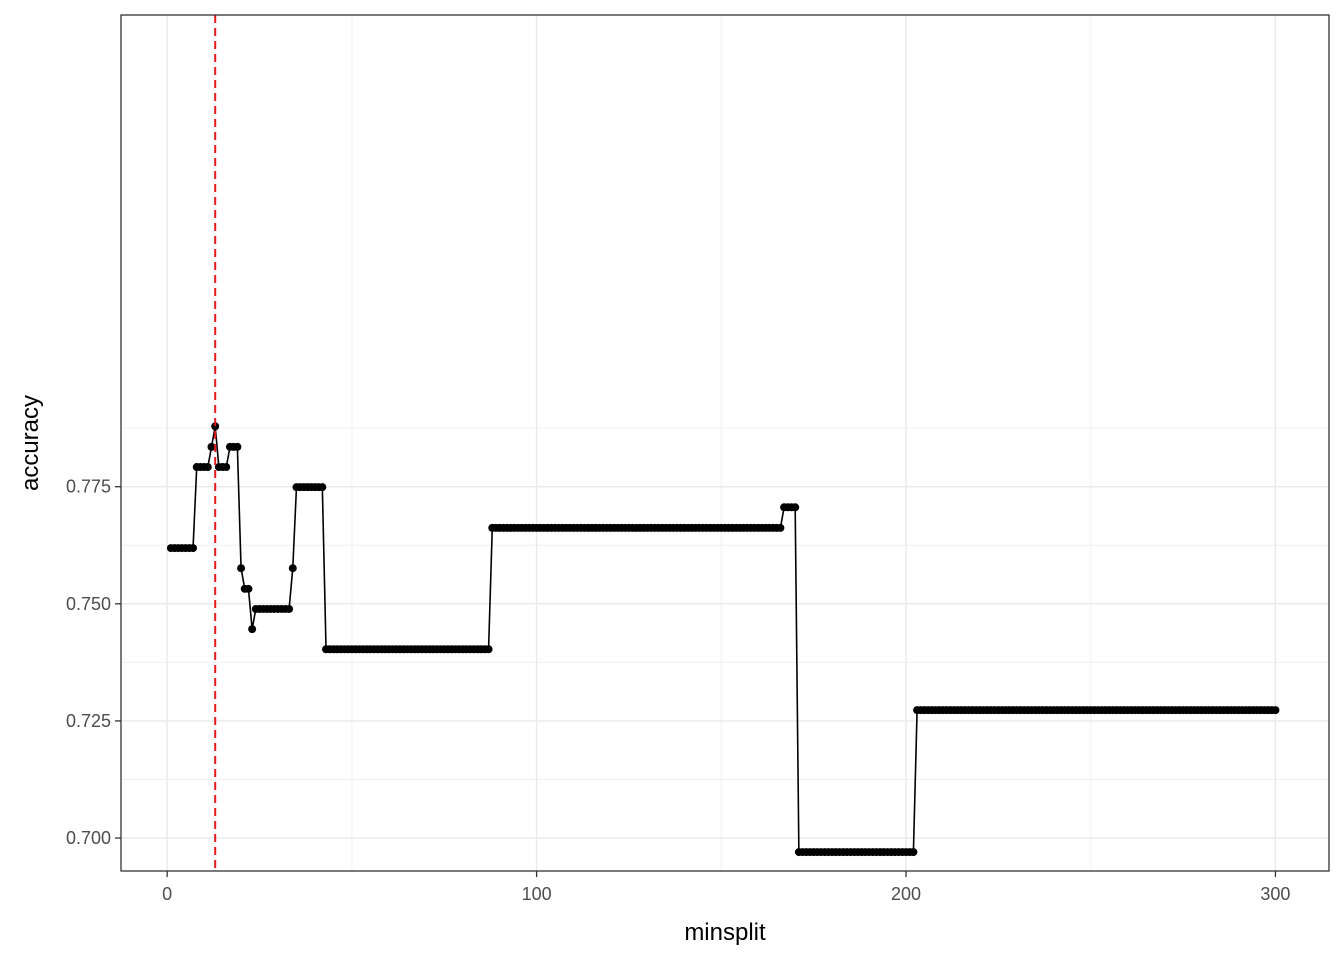  What do you see at coordinates (726, 887) in the screenshot?
I see `x-axis: 0 100 200 300` at bounding box center [726, 887].